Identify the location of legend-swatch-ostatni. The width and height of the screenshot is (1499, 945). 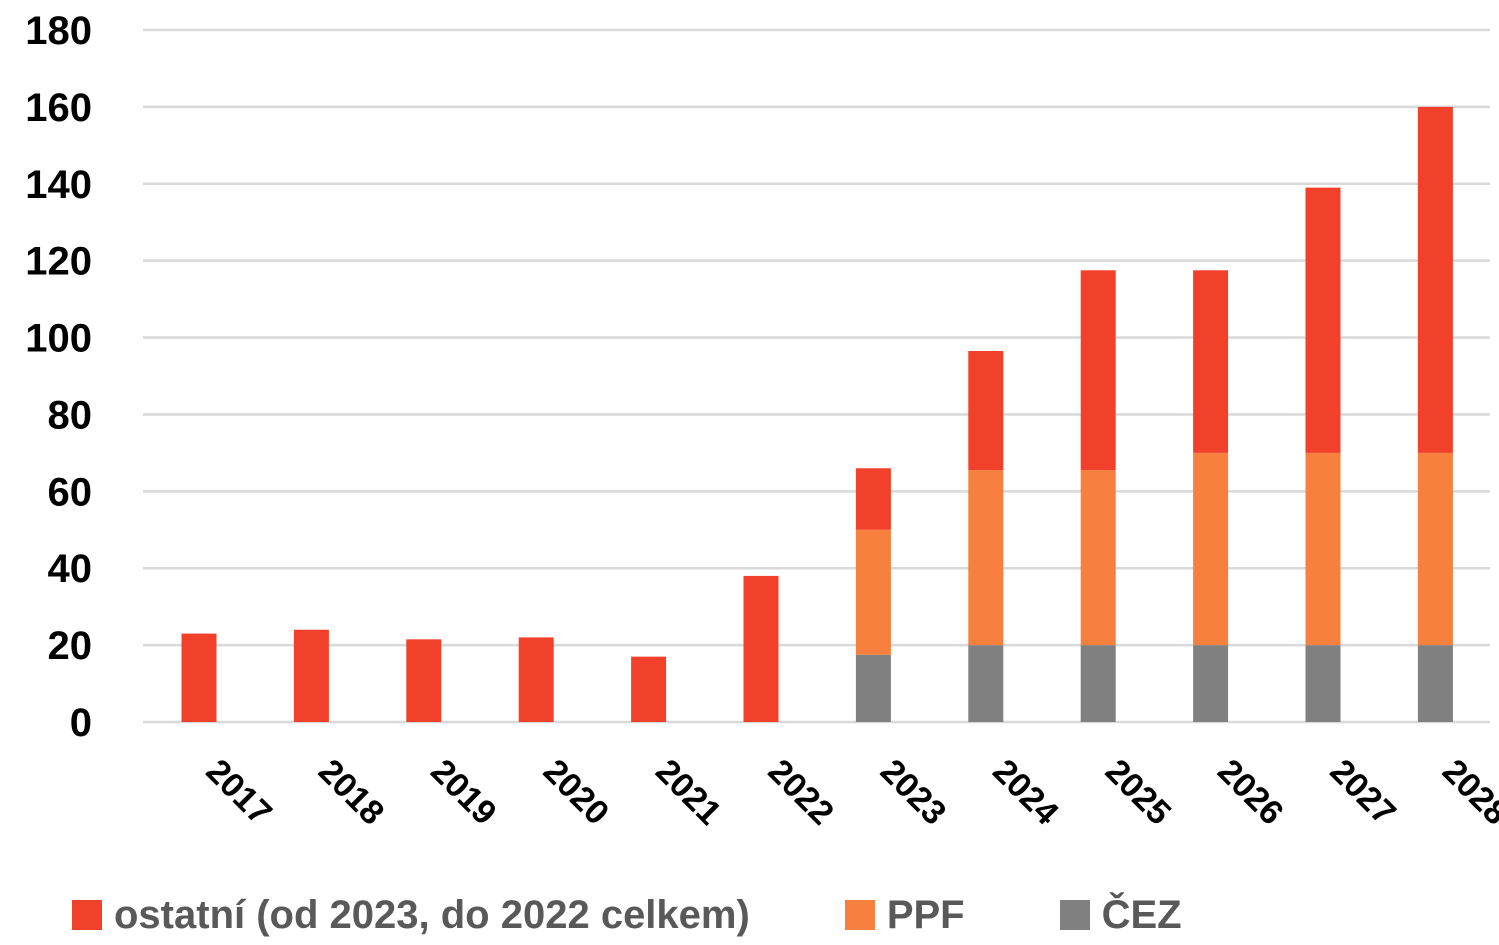
(87, 915).